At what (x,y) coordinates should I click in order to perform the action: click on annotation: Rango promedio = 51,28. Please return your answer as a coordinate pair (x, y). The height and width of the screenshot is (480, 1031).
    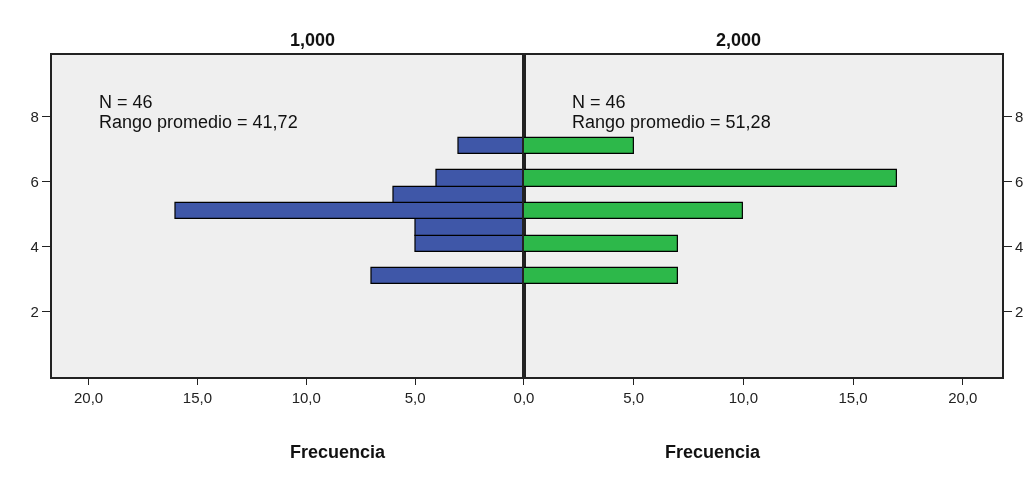
    Looking at the image, I should click on (671, 122).